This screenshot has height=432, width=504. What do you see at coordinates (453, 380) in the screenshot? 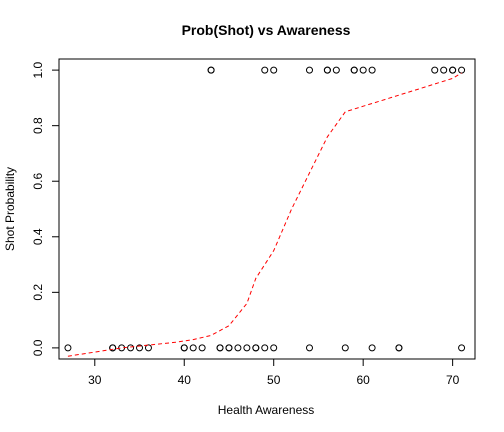
I see `x-tick-label: 70` at bounding box center [453, 380].